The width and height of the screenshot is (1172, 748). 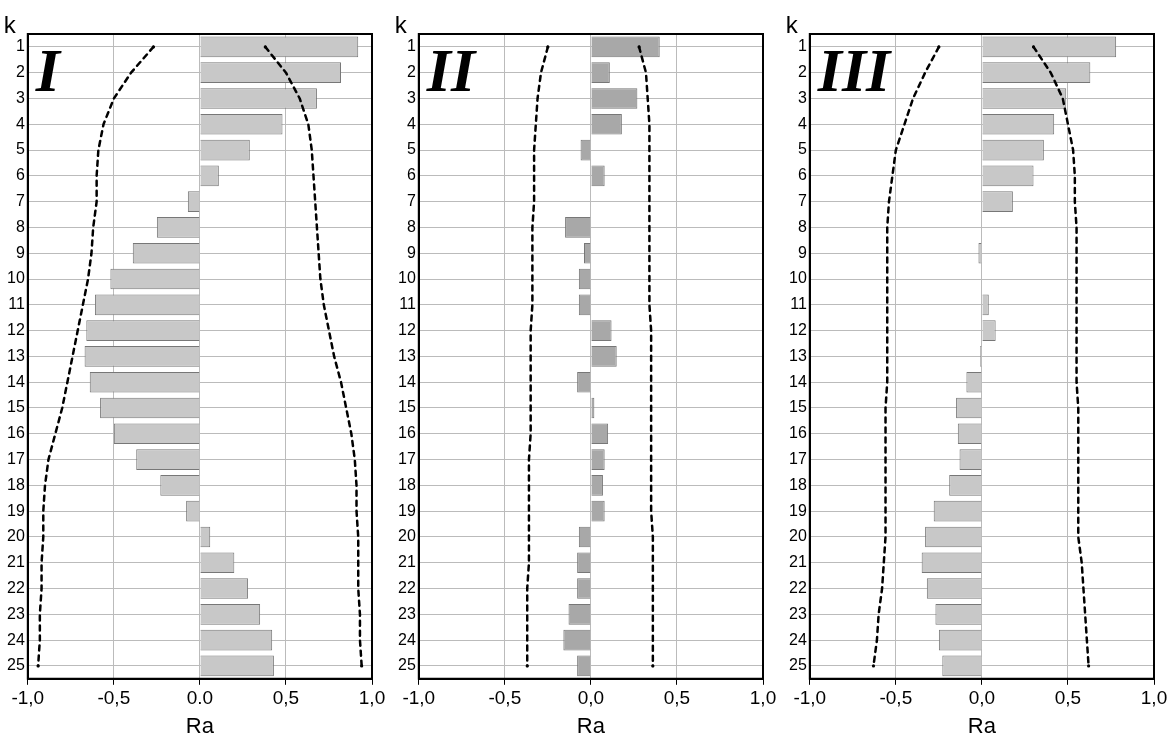 I want to click on chart-title: II, so click(x=451, y=70).